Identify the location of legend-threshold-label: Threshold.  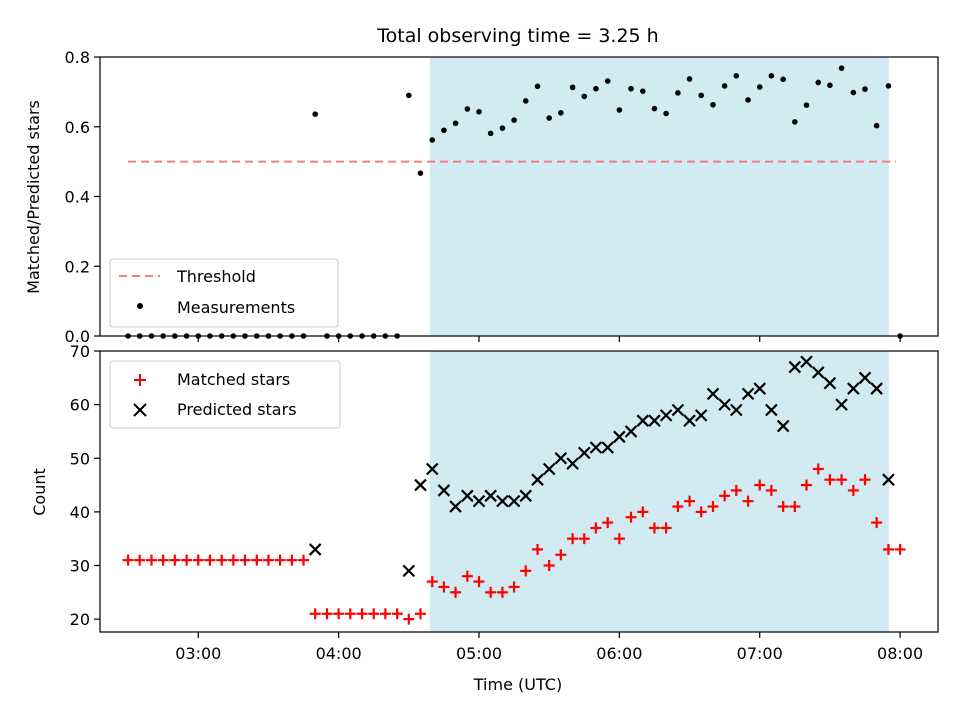
(216, 276).